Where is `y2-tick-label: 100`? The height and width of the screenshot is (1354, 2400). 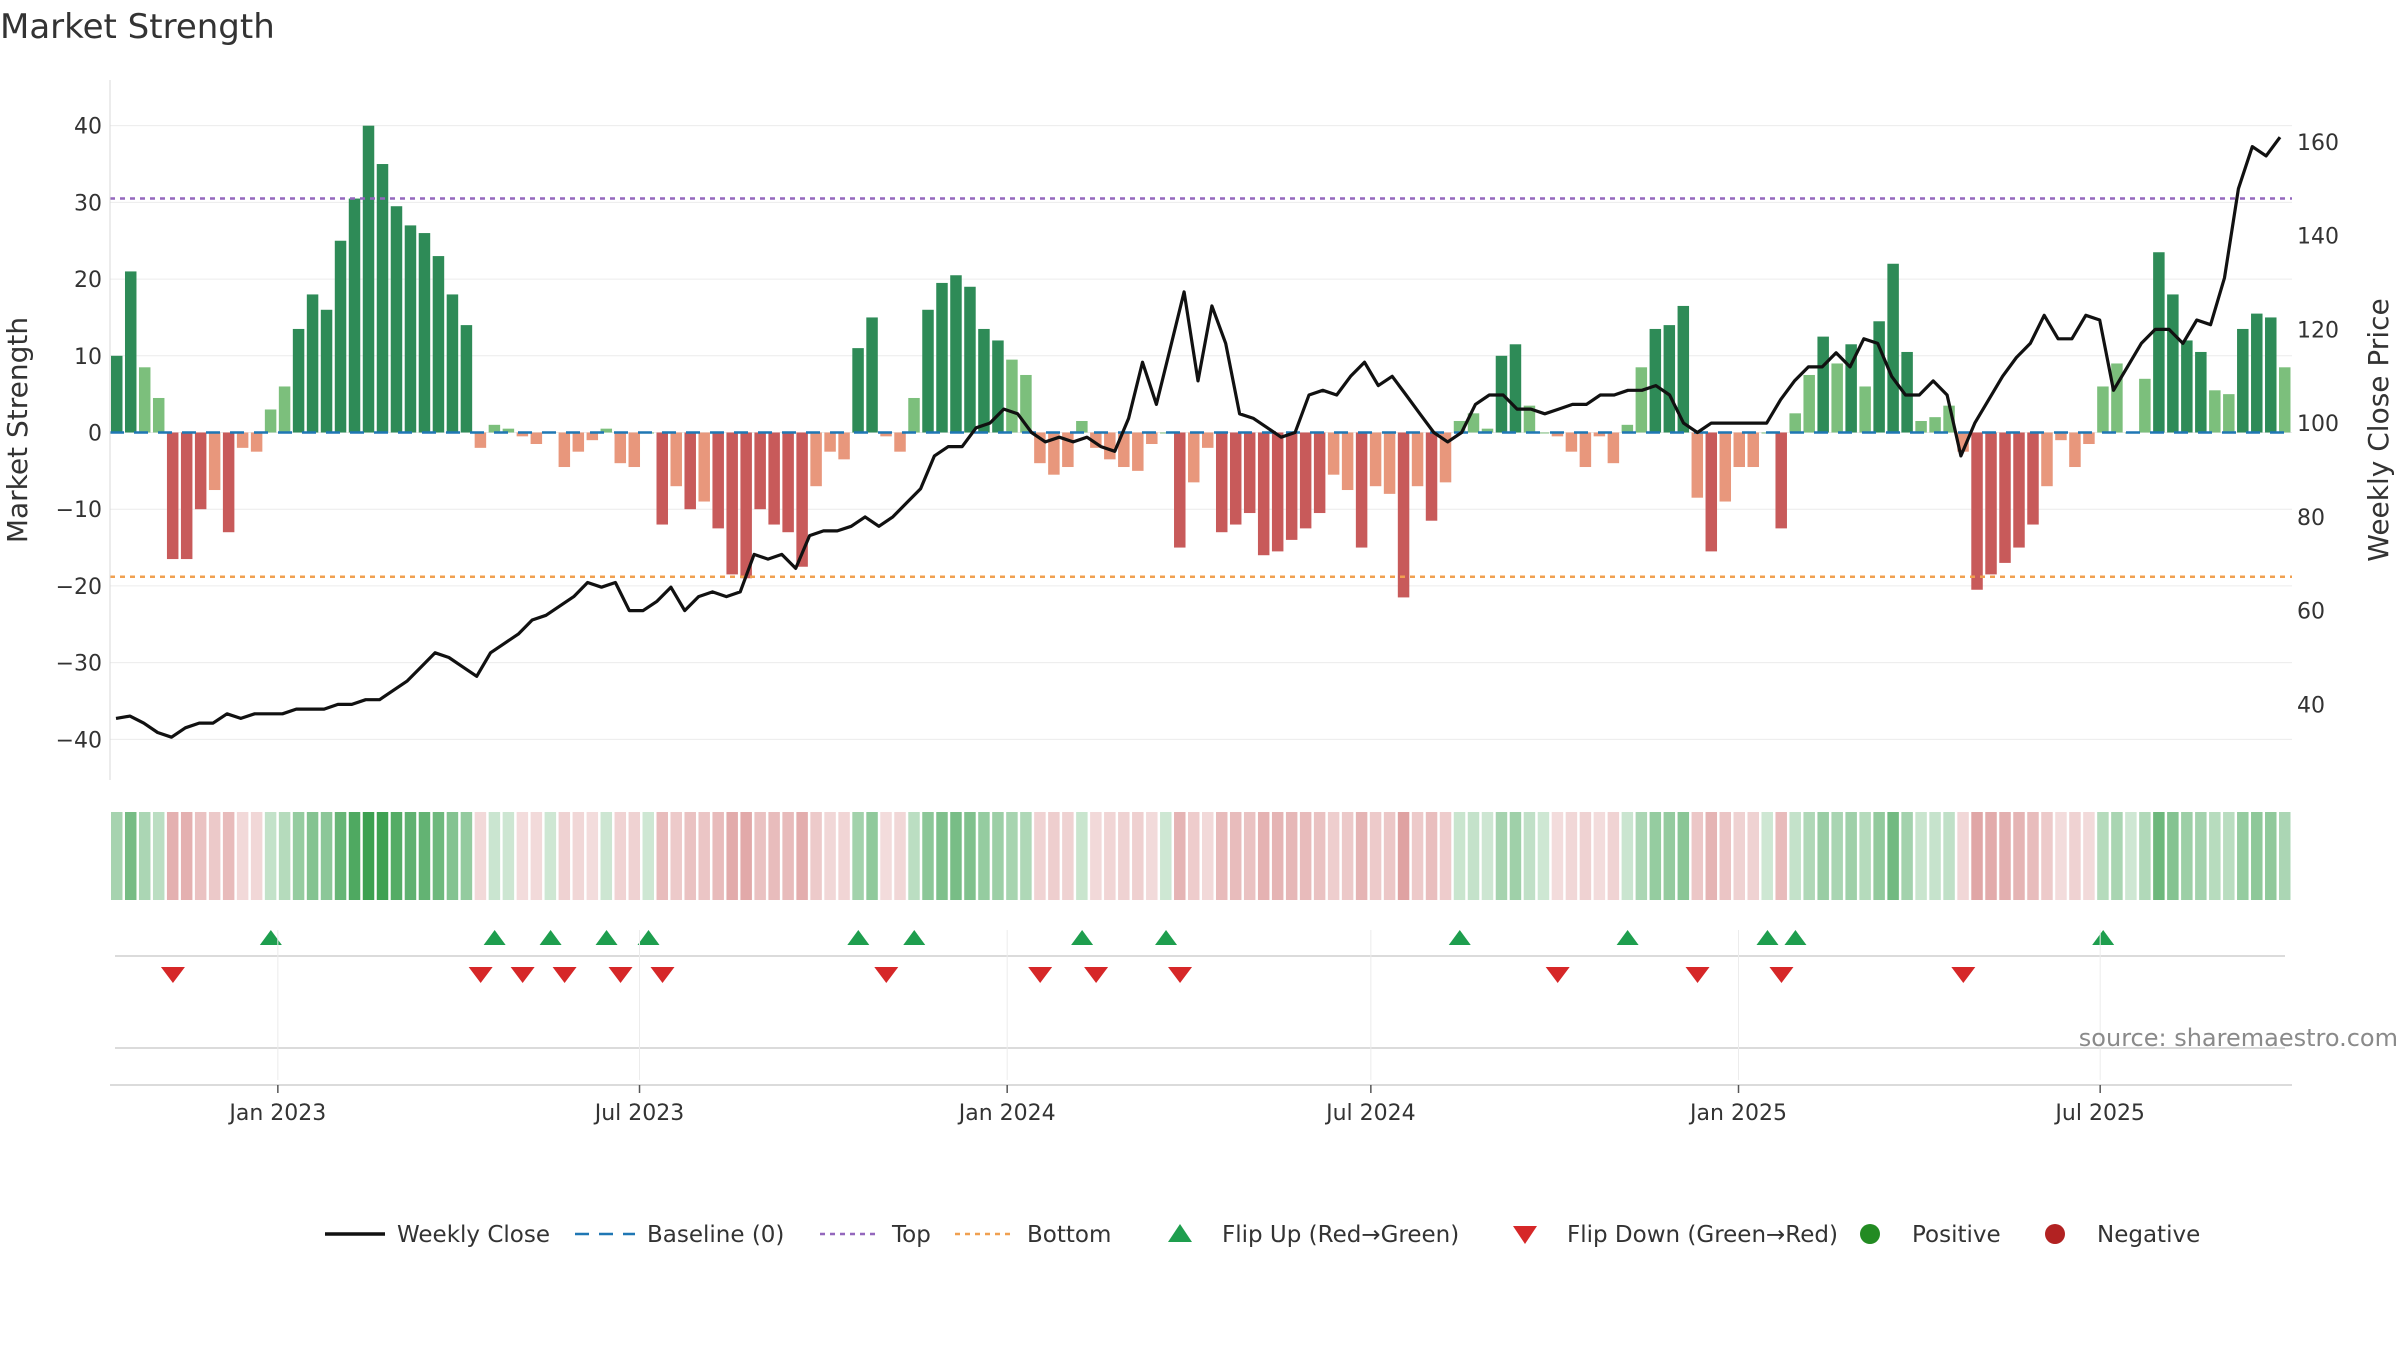
y2-tick-label: 100 is located at coordinates (2318, 424).